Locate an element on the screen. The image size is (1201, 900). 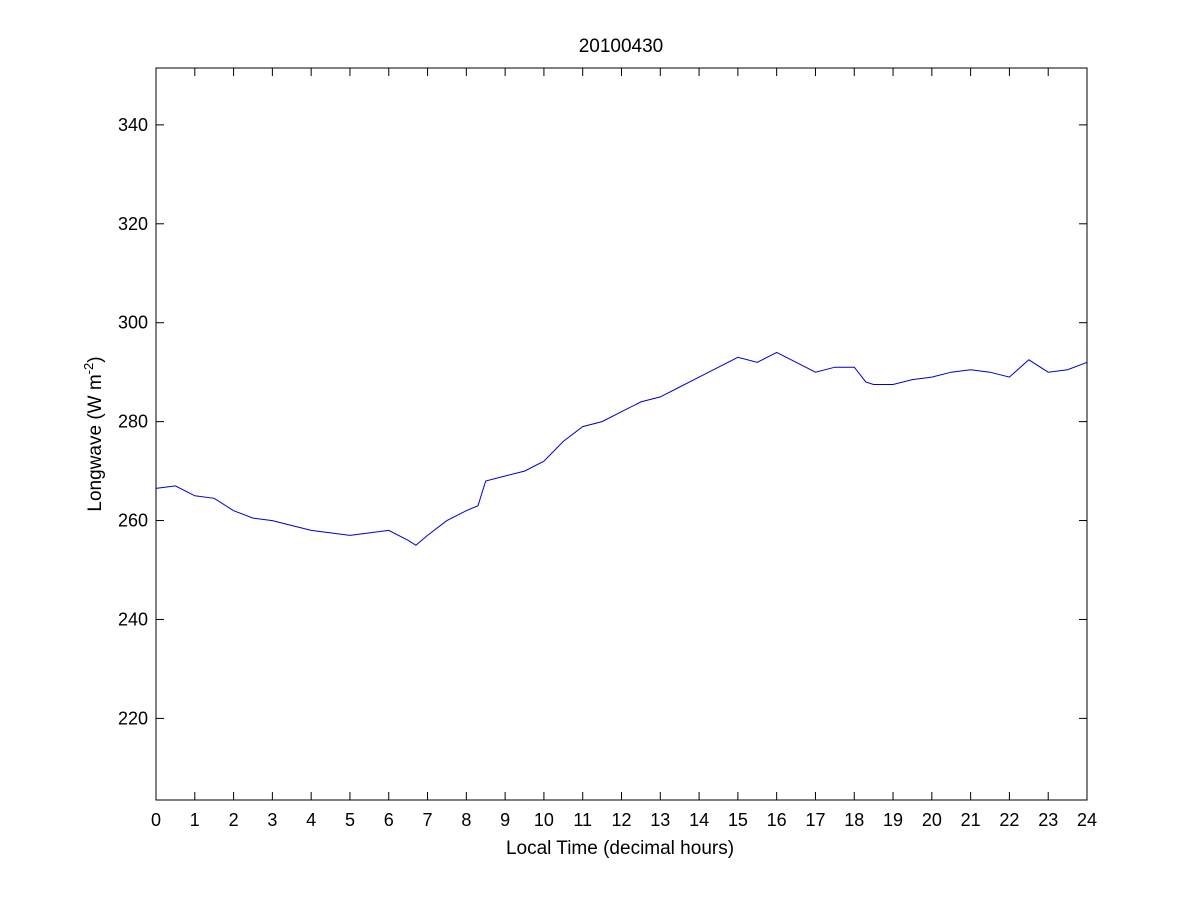
x-tick-label: 21 is located at coordinates (971, 820).